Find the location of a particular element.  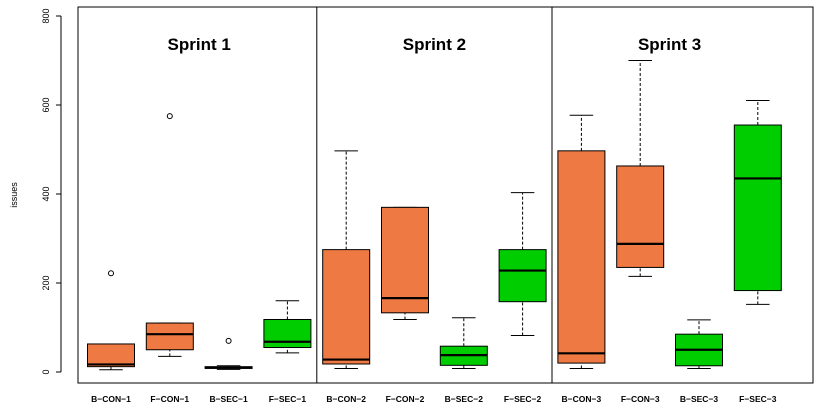

x-tick-label: B−SEC−3 is located at coordinates (699, 399).